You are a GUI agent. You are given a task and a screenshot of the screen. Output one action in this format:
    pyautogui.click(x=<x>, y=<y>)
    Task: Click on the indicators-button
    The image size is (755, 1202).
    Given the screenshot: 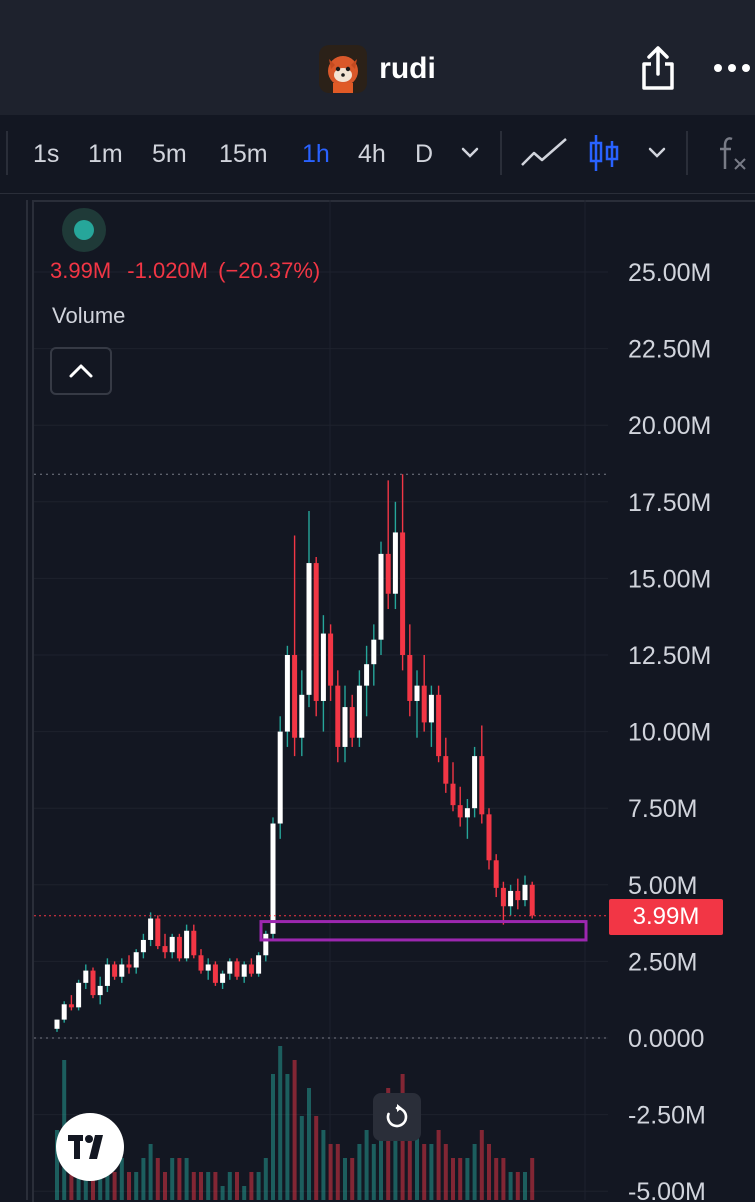 What is the action you would take?
    pyautogui.click(x=733, y=151)
    